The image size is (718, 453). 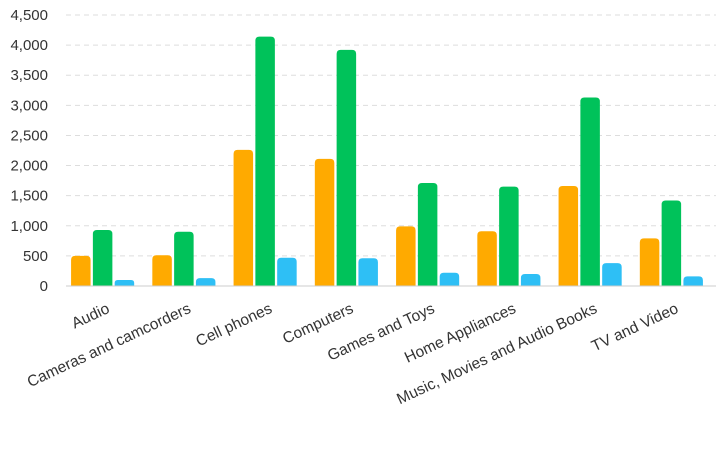 What do you see at coordinates (90, 316) in the screenshot?
I see `x-tick-label: Audio` at bounding box center [90, 316].